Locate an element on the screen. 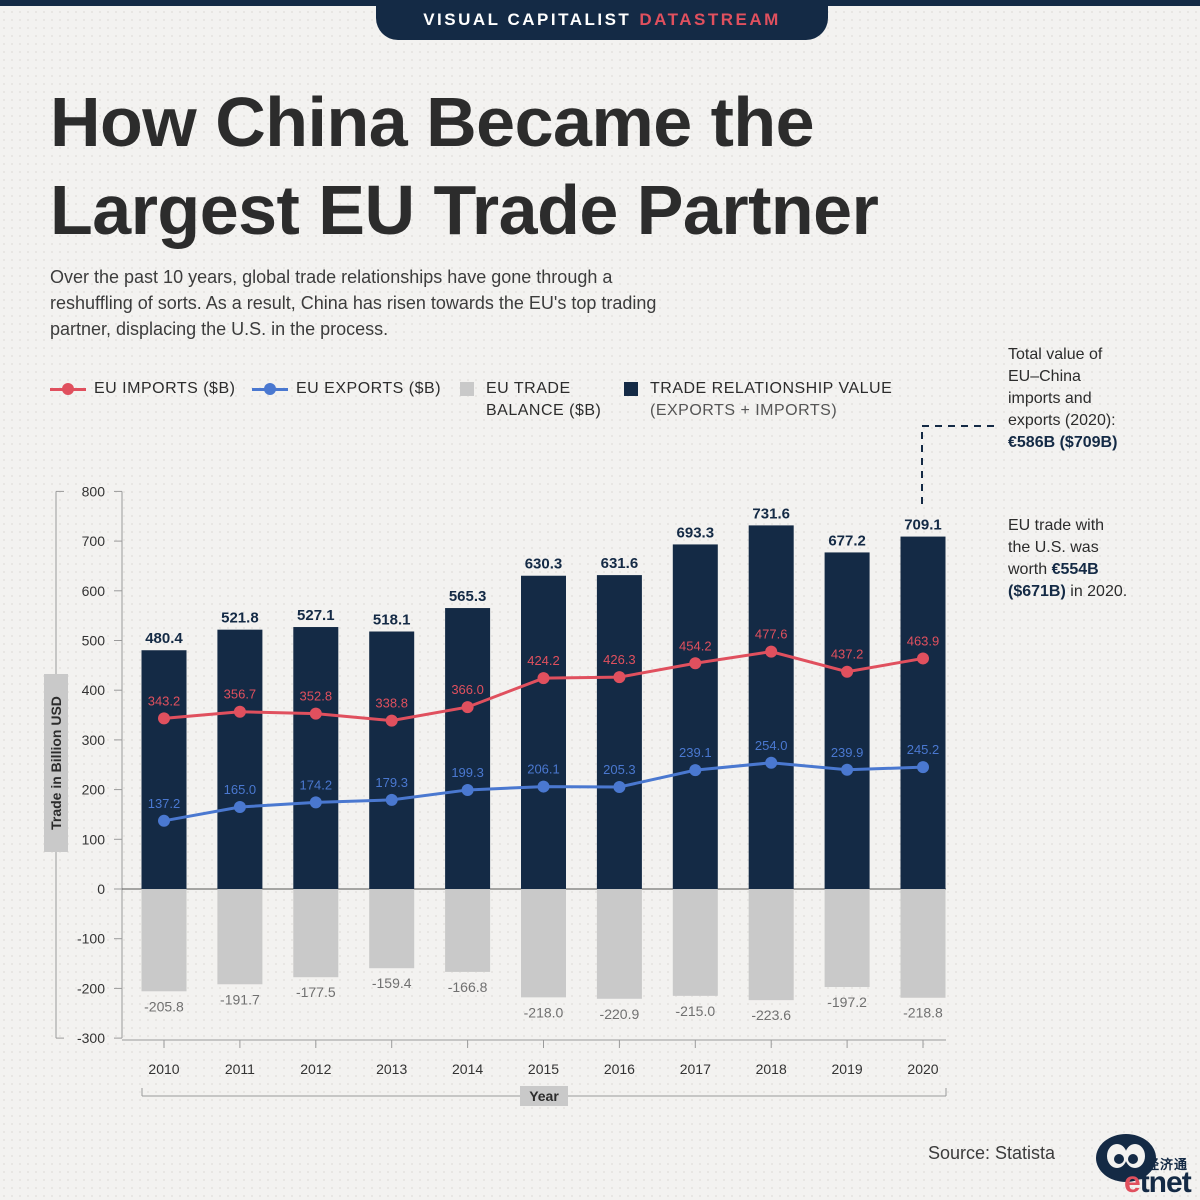  legend-balance-line-2: BALANCE ($B) is located at coordinates (544, 410).